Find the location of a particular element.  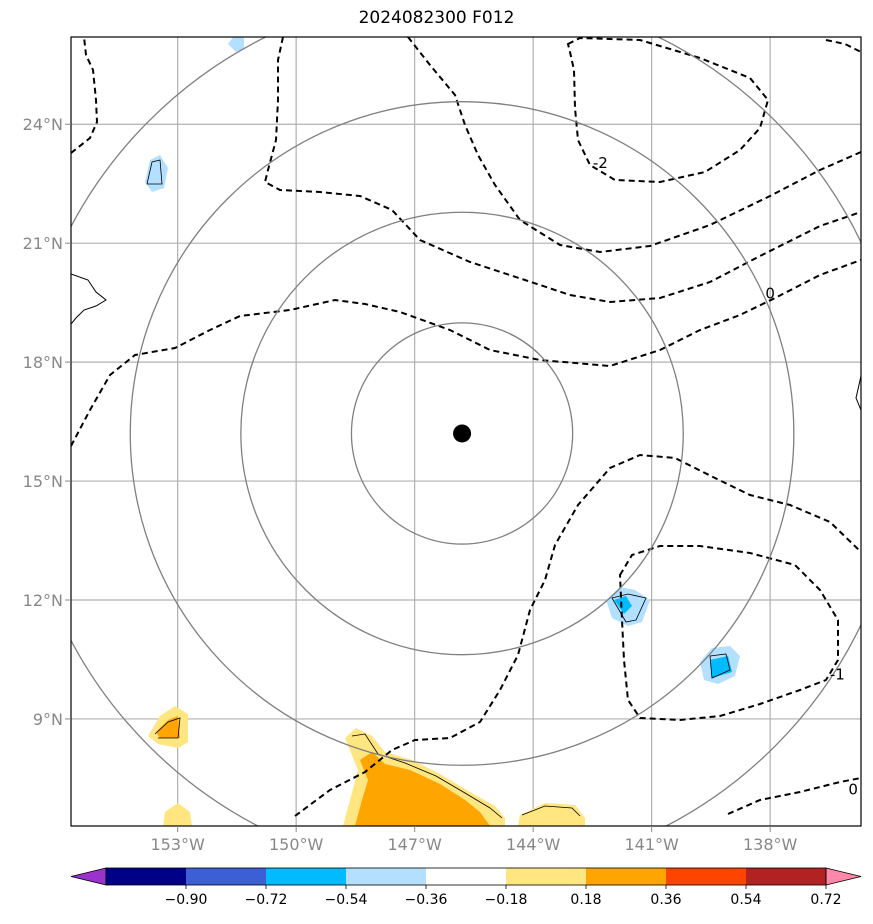

coast-outline-west is located at coordinates (89, 299).